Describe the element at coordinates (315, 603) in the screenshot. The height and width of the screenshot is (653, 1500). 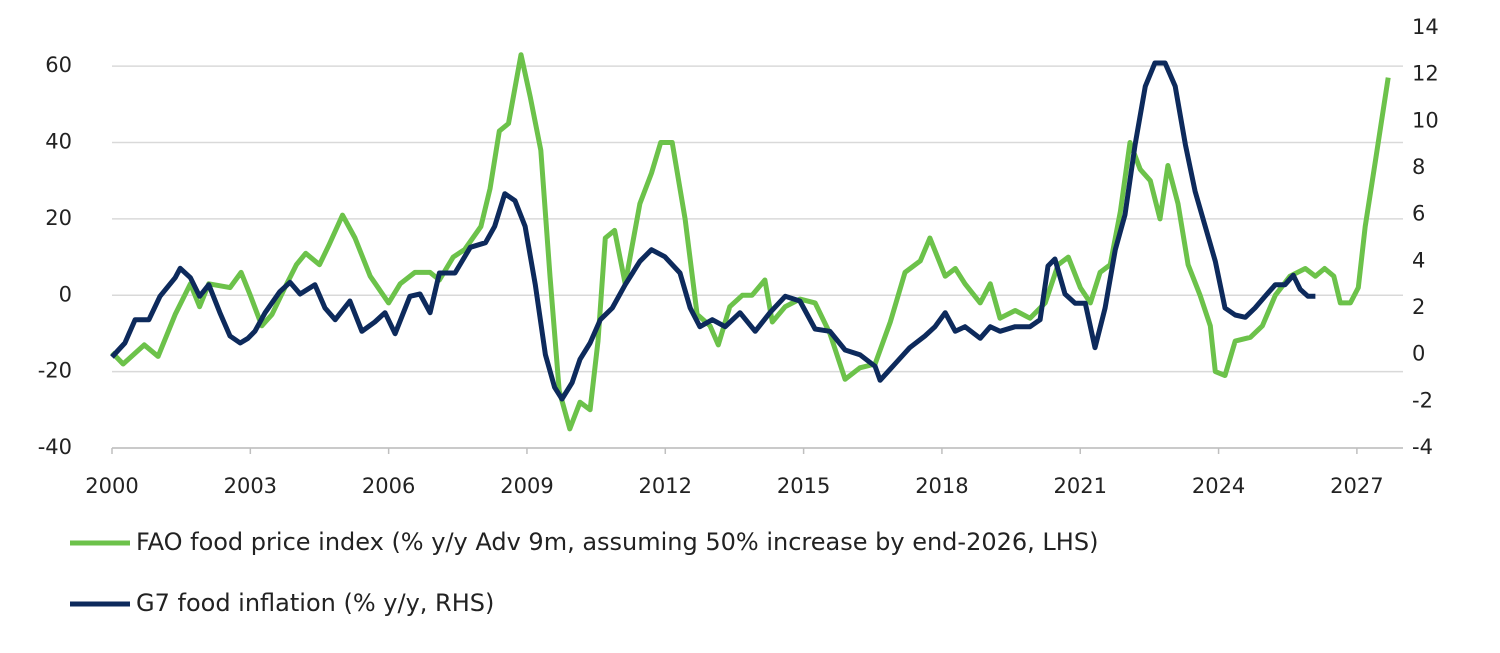
I see `legend-label: G7 food inflation (% y/y, RHS)` at that location.